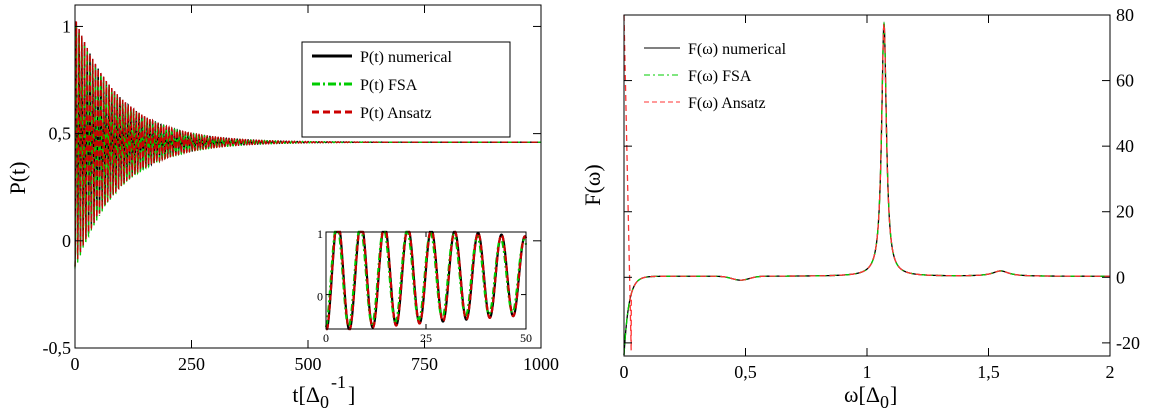 The height and width of the screenshot is (415, 1149). What do you see at coordinates (426, 338) in the screenshot?
I see `inset-x-tick-label: 25` at bounding box center [426, 338].